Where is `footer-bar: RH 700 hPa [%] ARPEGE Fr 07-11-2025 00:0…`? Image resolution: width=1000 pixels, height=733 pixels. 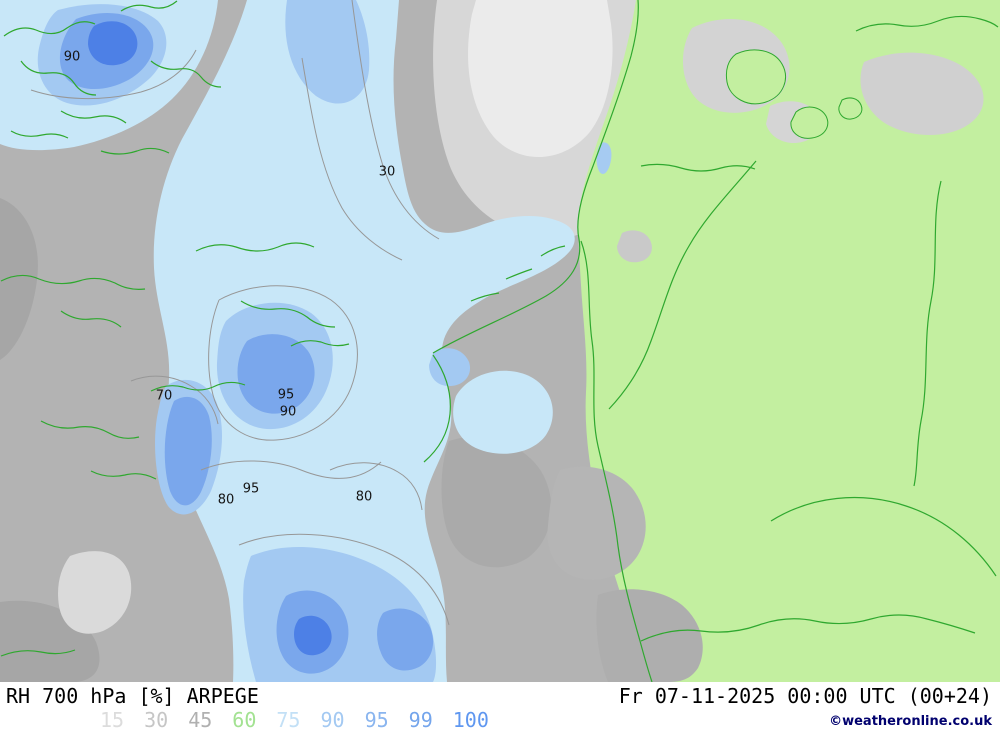 footer-bar: RH 700 hPa [%] ARPEGE Fr 07-11-2025 00:0… is located at coordinates (500, 707).